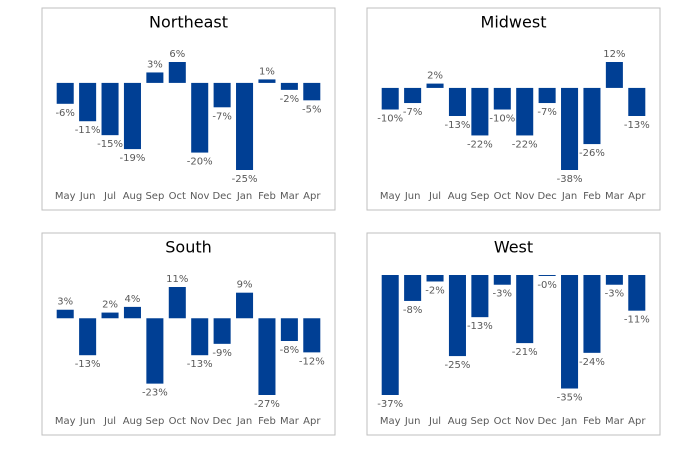 This screenshot has width=700, height=450. I want to click on data-label: -0%, so click(546, 285).